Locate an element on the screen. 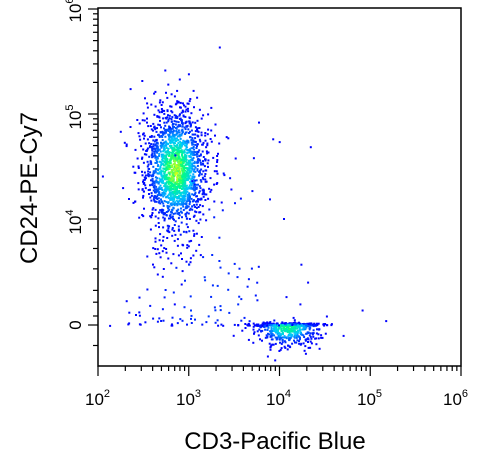 The image size is (486, 466). svg-text: 105 is located at coordinates (74, 116).